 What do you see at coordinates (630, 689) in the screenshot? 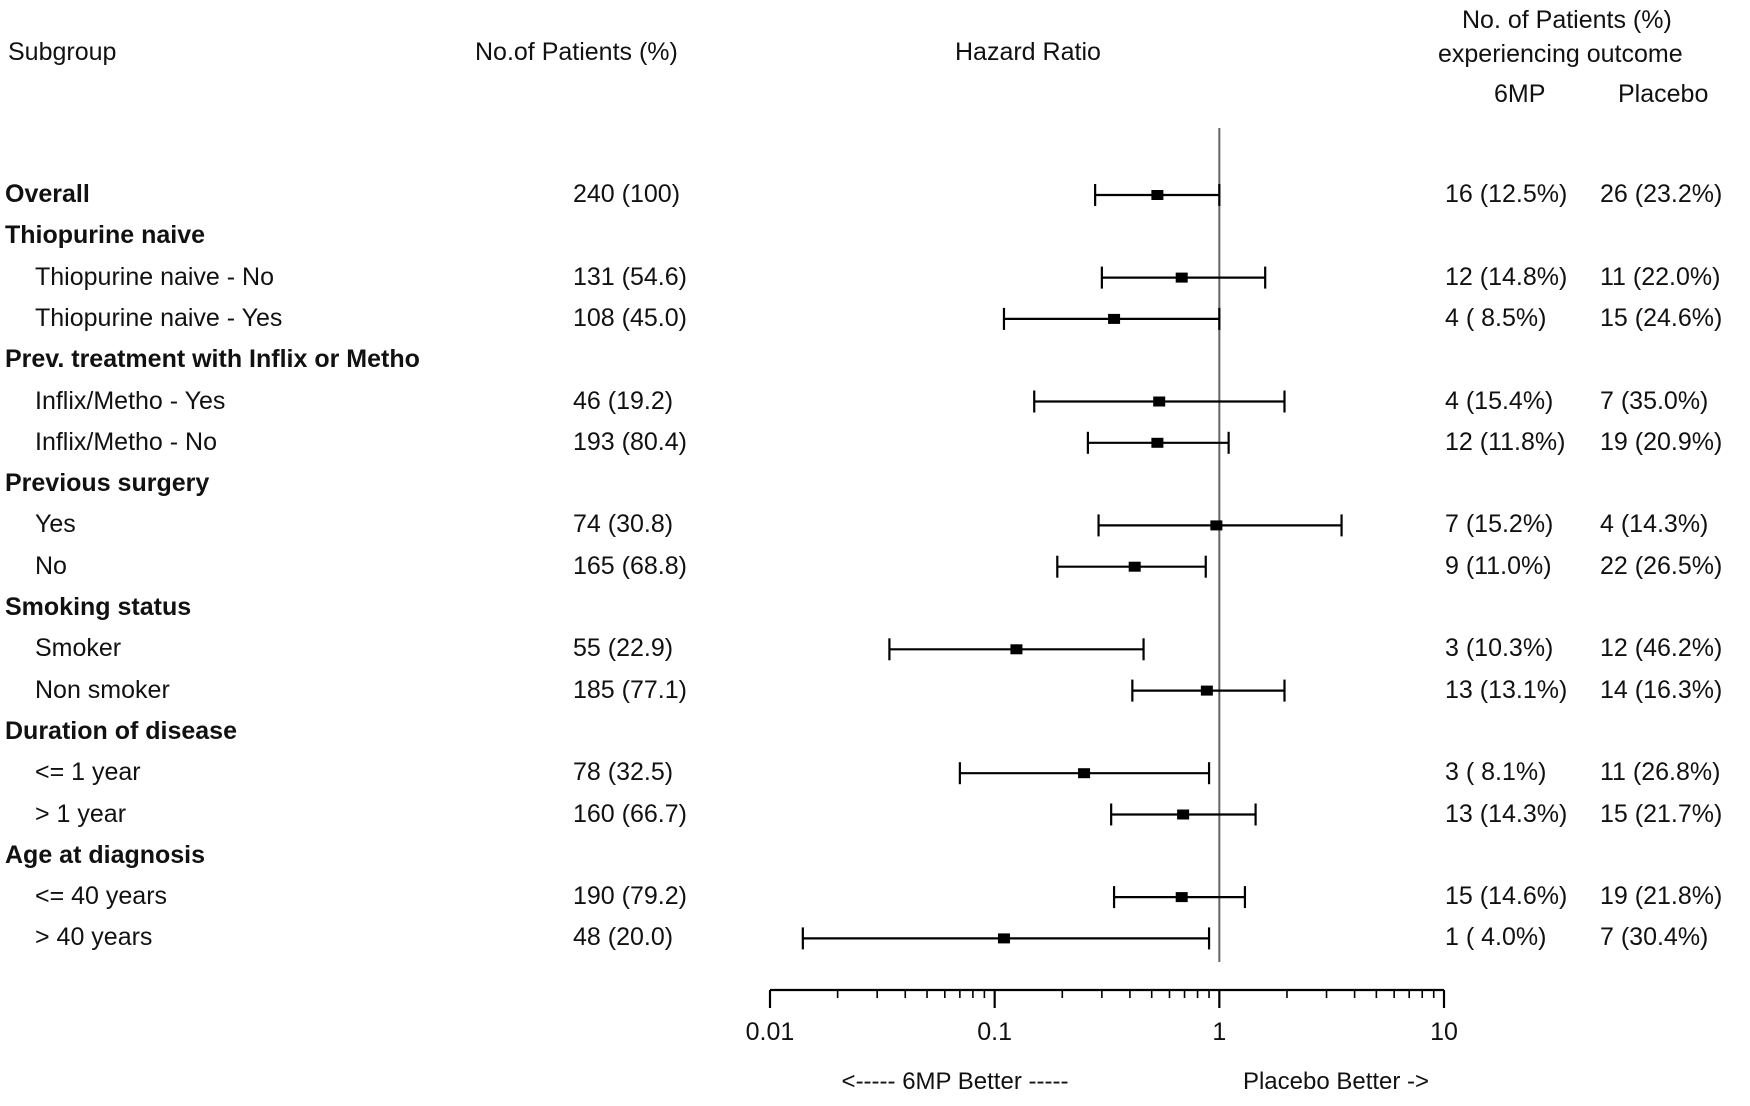
I see `patient-count: 185 (77.1)` at bounding box center [630, 689].